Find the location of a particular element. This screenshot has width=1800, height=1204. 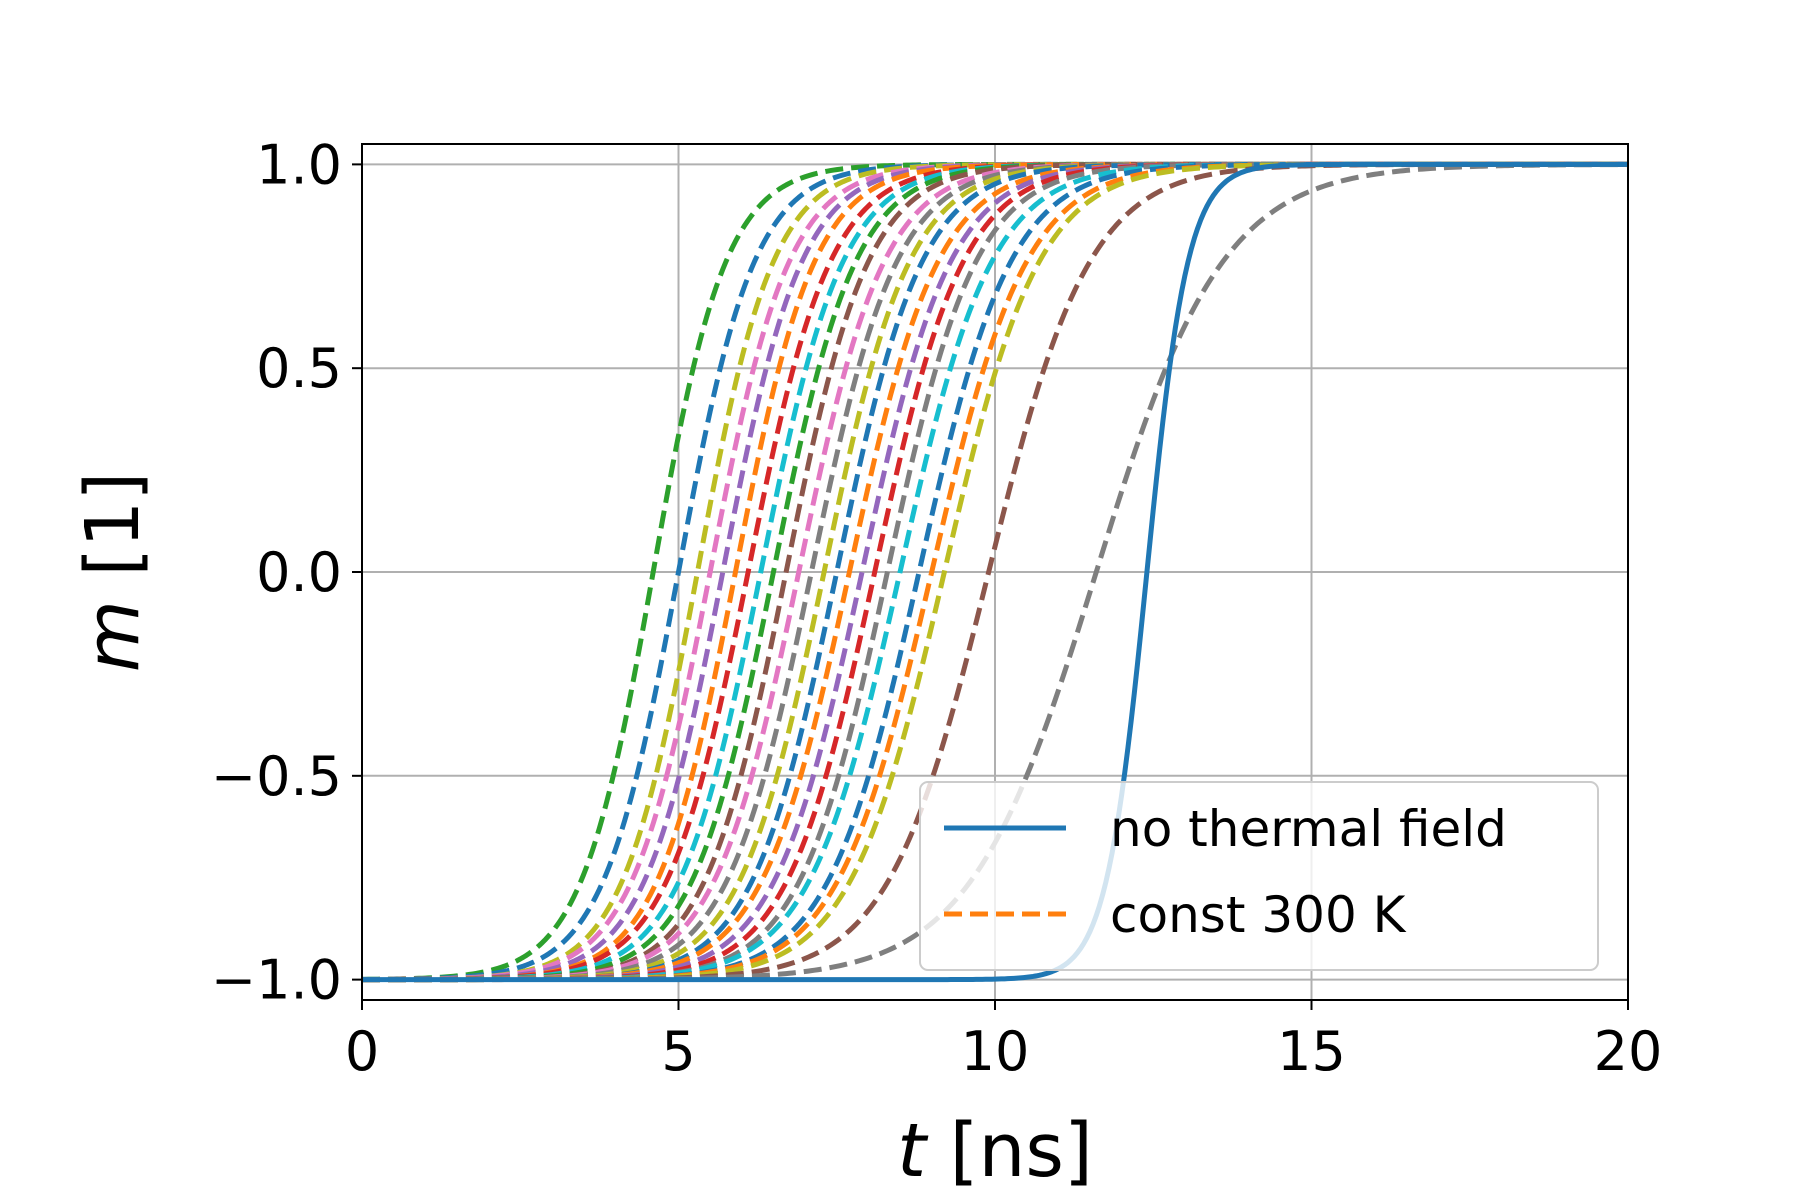

x-axis-label: t [ns] is located at coordinates (995, 1151).